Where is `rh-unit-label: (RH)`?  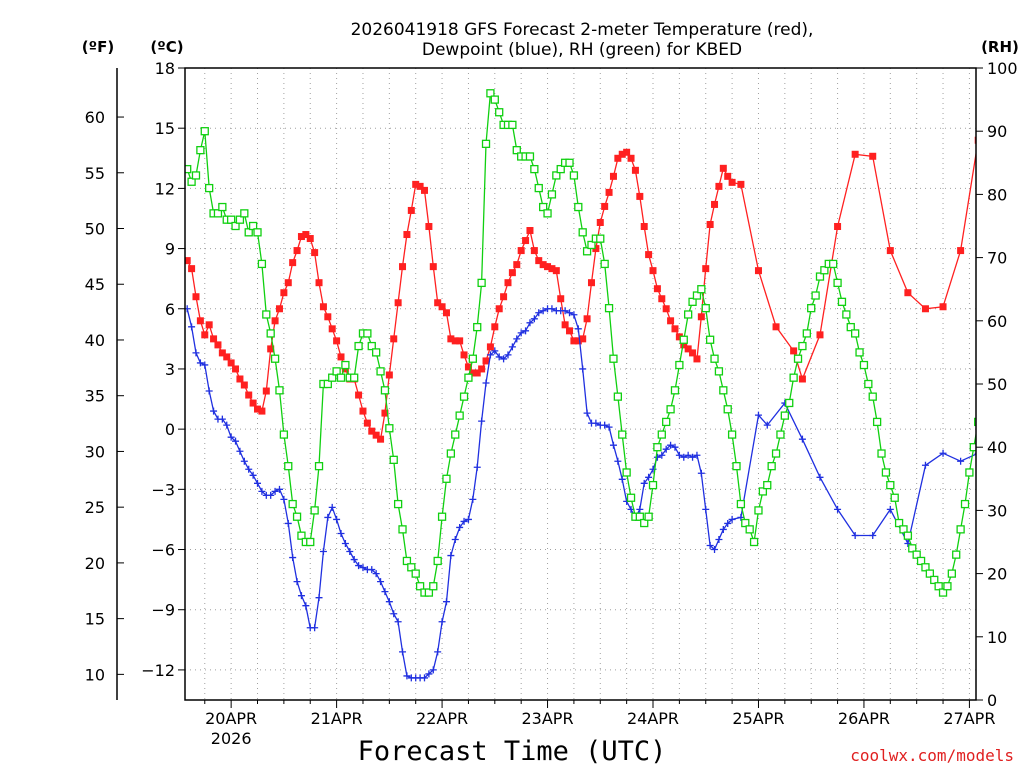 rh-unit-label: (RH) is located at coordinates (1000, 47).